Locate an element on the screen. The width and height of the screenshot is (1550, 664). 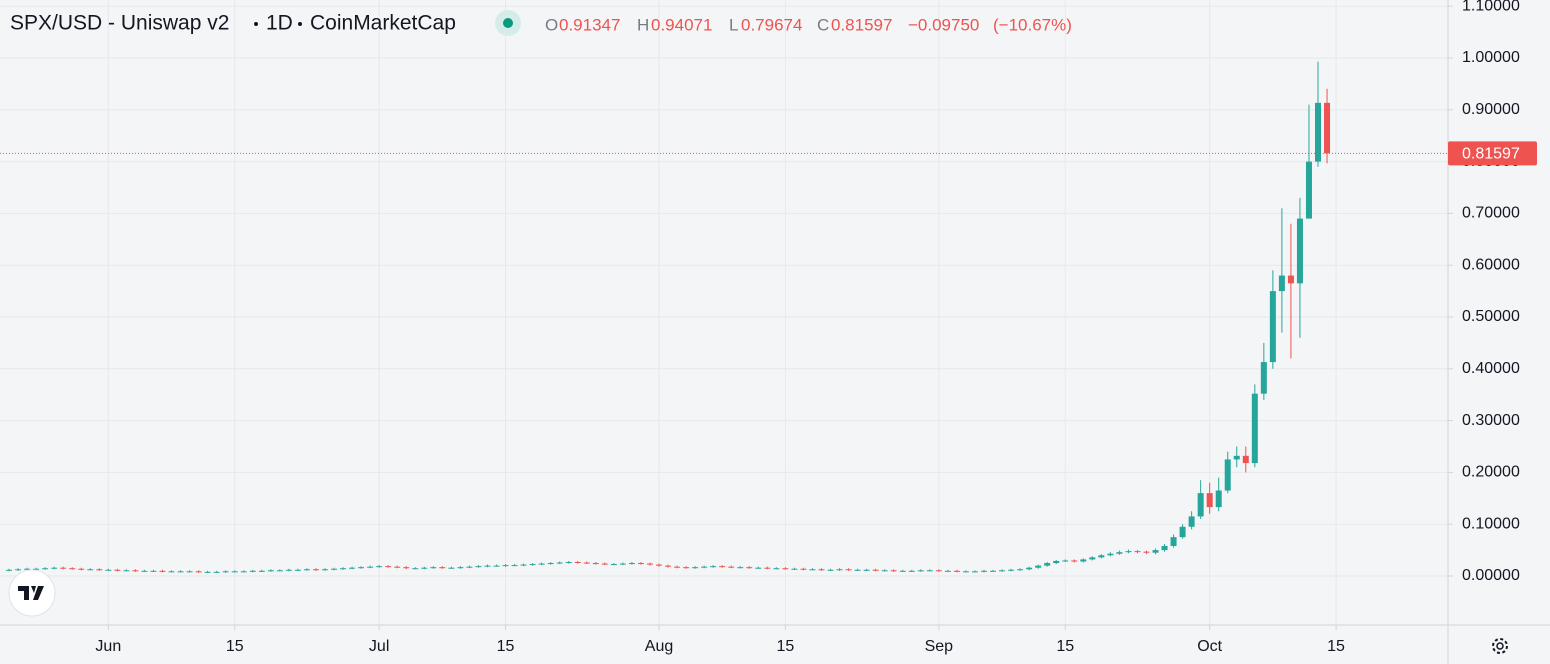
y-tick-label: 0.10000 is located at coordinates (1491, 523).